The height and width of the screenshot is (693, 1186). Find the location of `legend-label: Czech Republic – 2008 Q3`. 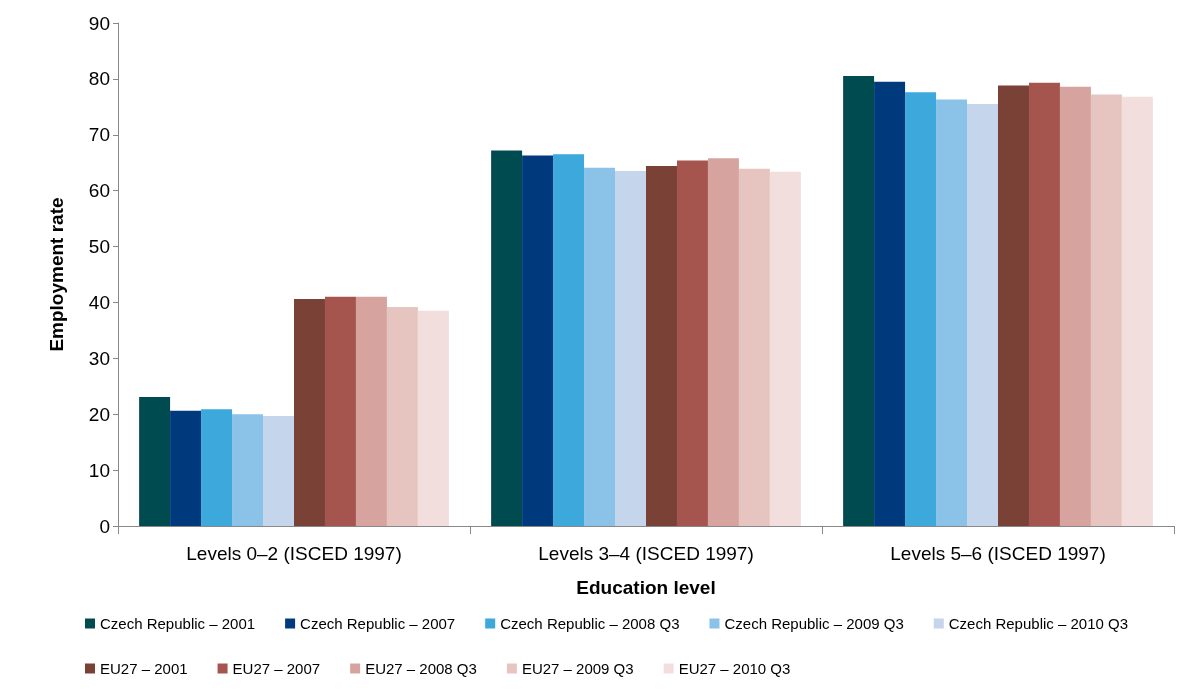

legend-label: Czech Republic – 2008 Q3 is located at coordinates (590, 623).